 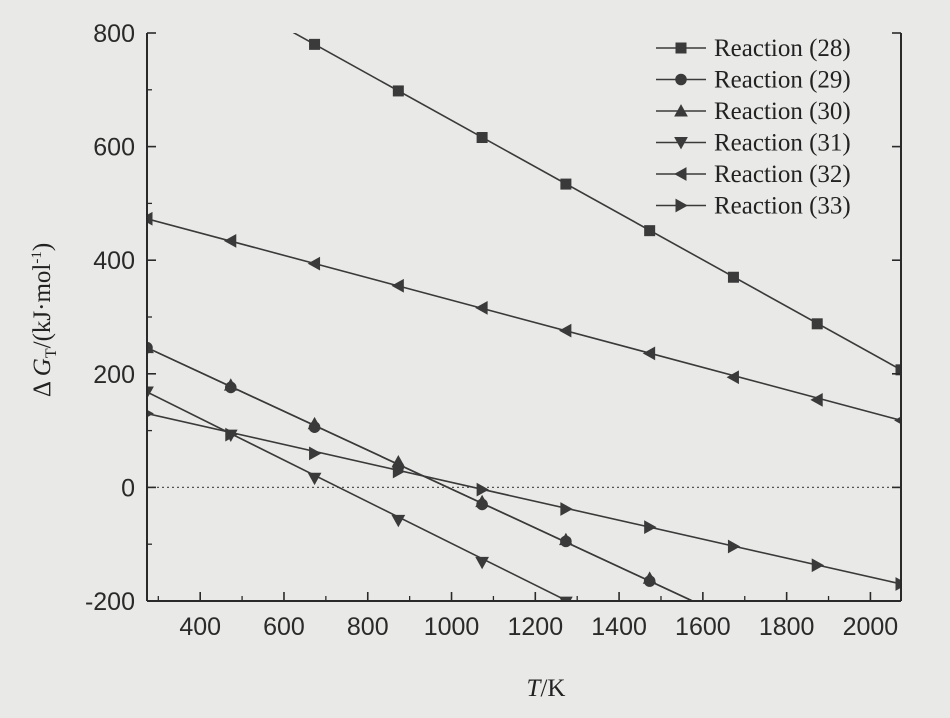 I want to click on y-axis-title: Δ GT/(kJ·mol-1), so click(x=44, y=320).